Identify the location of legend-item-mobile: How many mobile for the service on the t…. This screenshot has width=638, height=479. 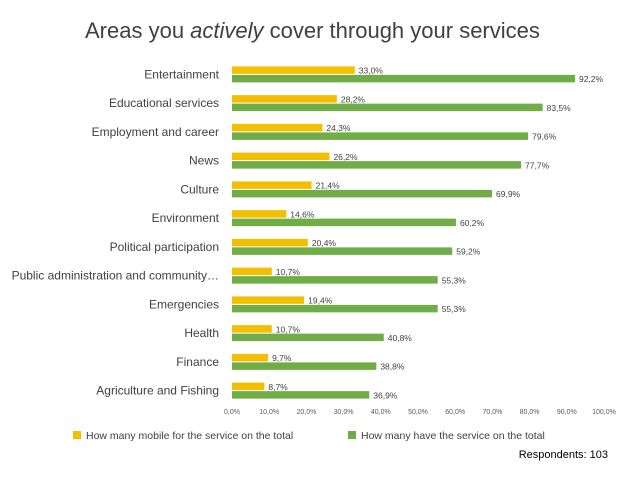
(183, 436).